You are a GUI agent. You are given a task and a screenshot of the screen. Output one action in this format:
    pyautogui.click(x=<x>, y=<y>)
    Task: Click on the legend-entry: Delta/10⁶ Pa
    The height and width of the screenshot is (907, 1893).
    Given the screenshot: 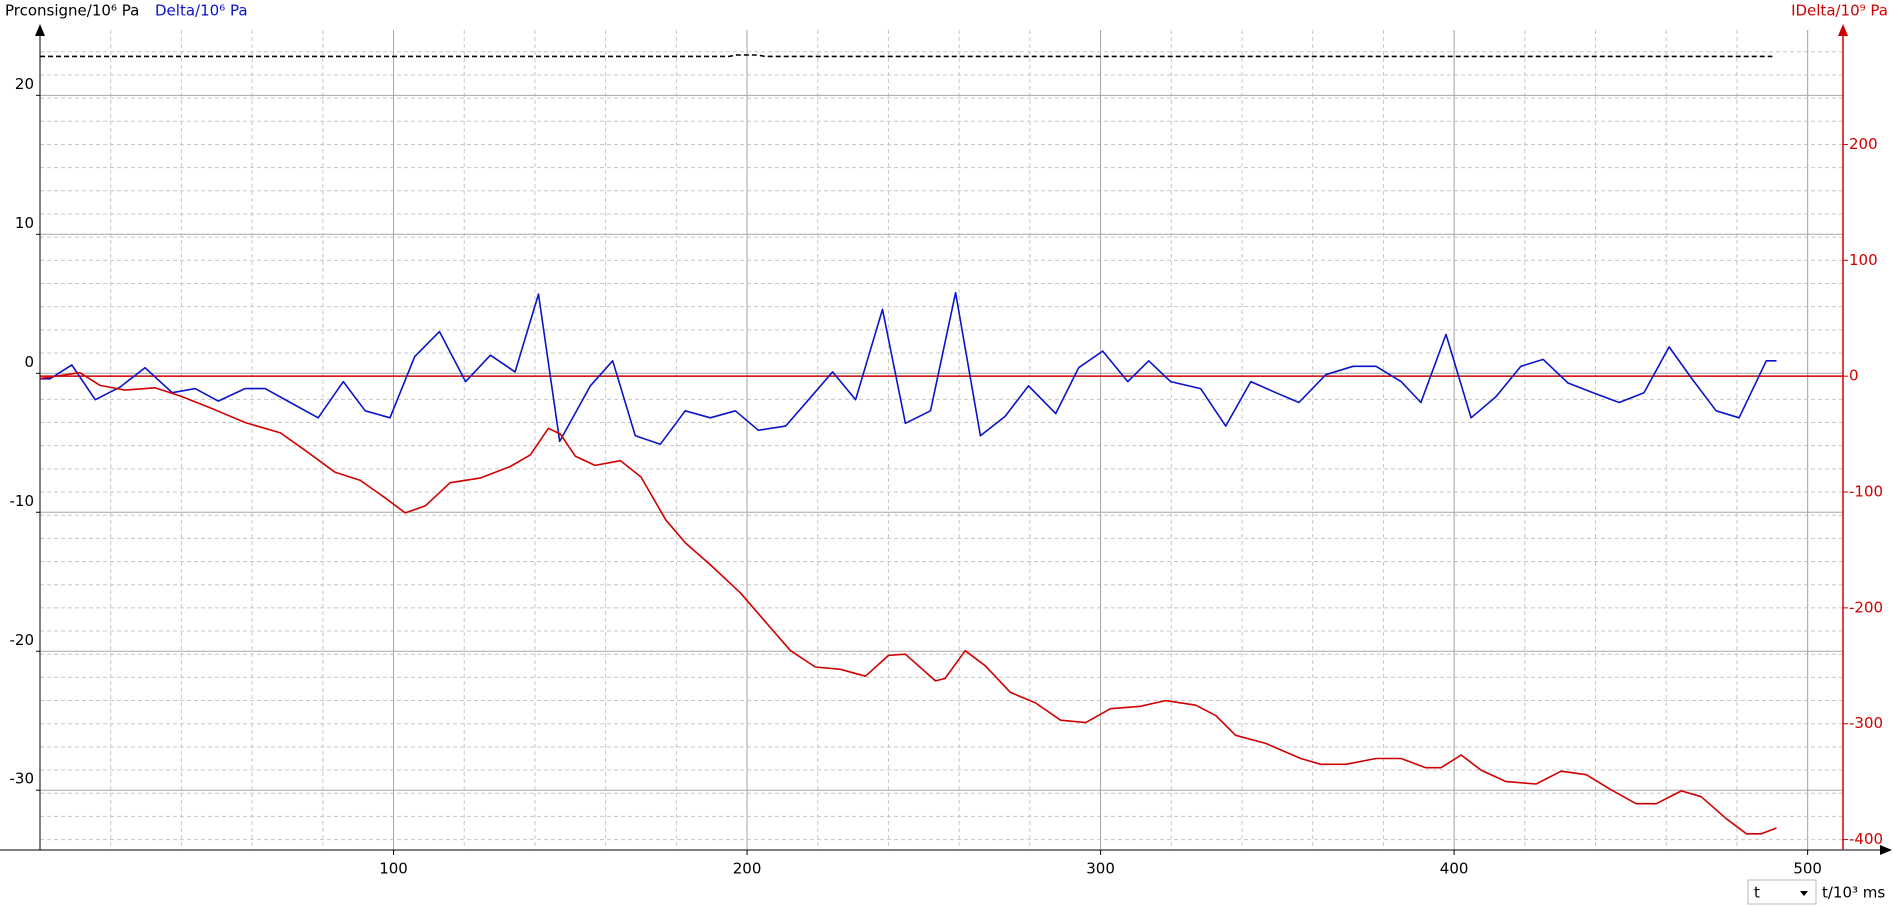 What is the action you would take?
    pyautogui.click(x=201, y=11)
    